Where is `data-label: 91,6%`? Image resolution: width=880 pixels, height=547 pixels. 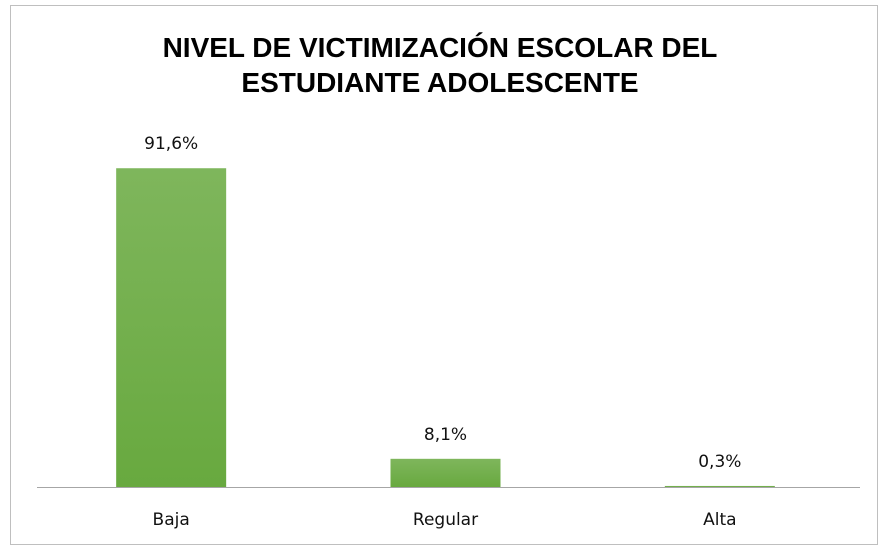
data-label: 91,6% is located at coordinates (171, 144).